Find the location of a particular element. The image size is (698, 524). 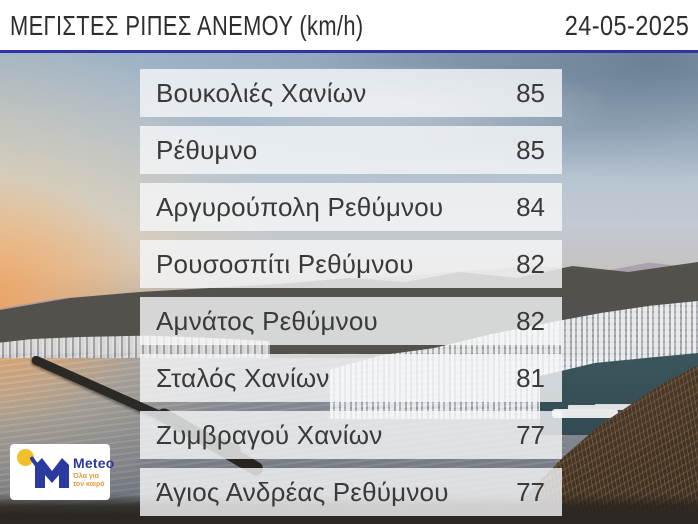

location-label: Αμνάτος Ρεθύμνου is located at coordinates (267, 320).